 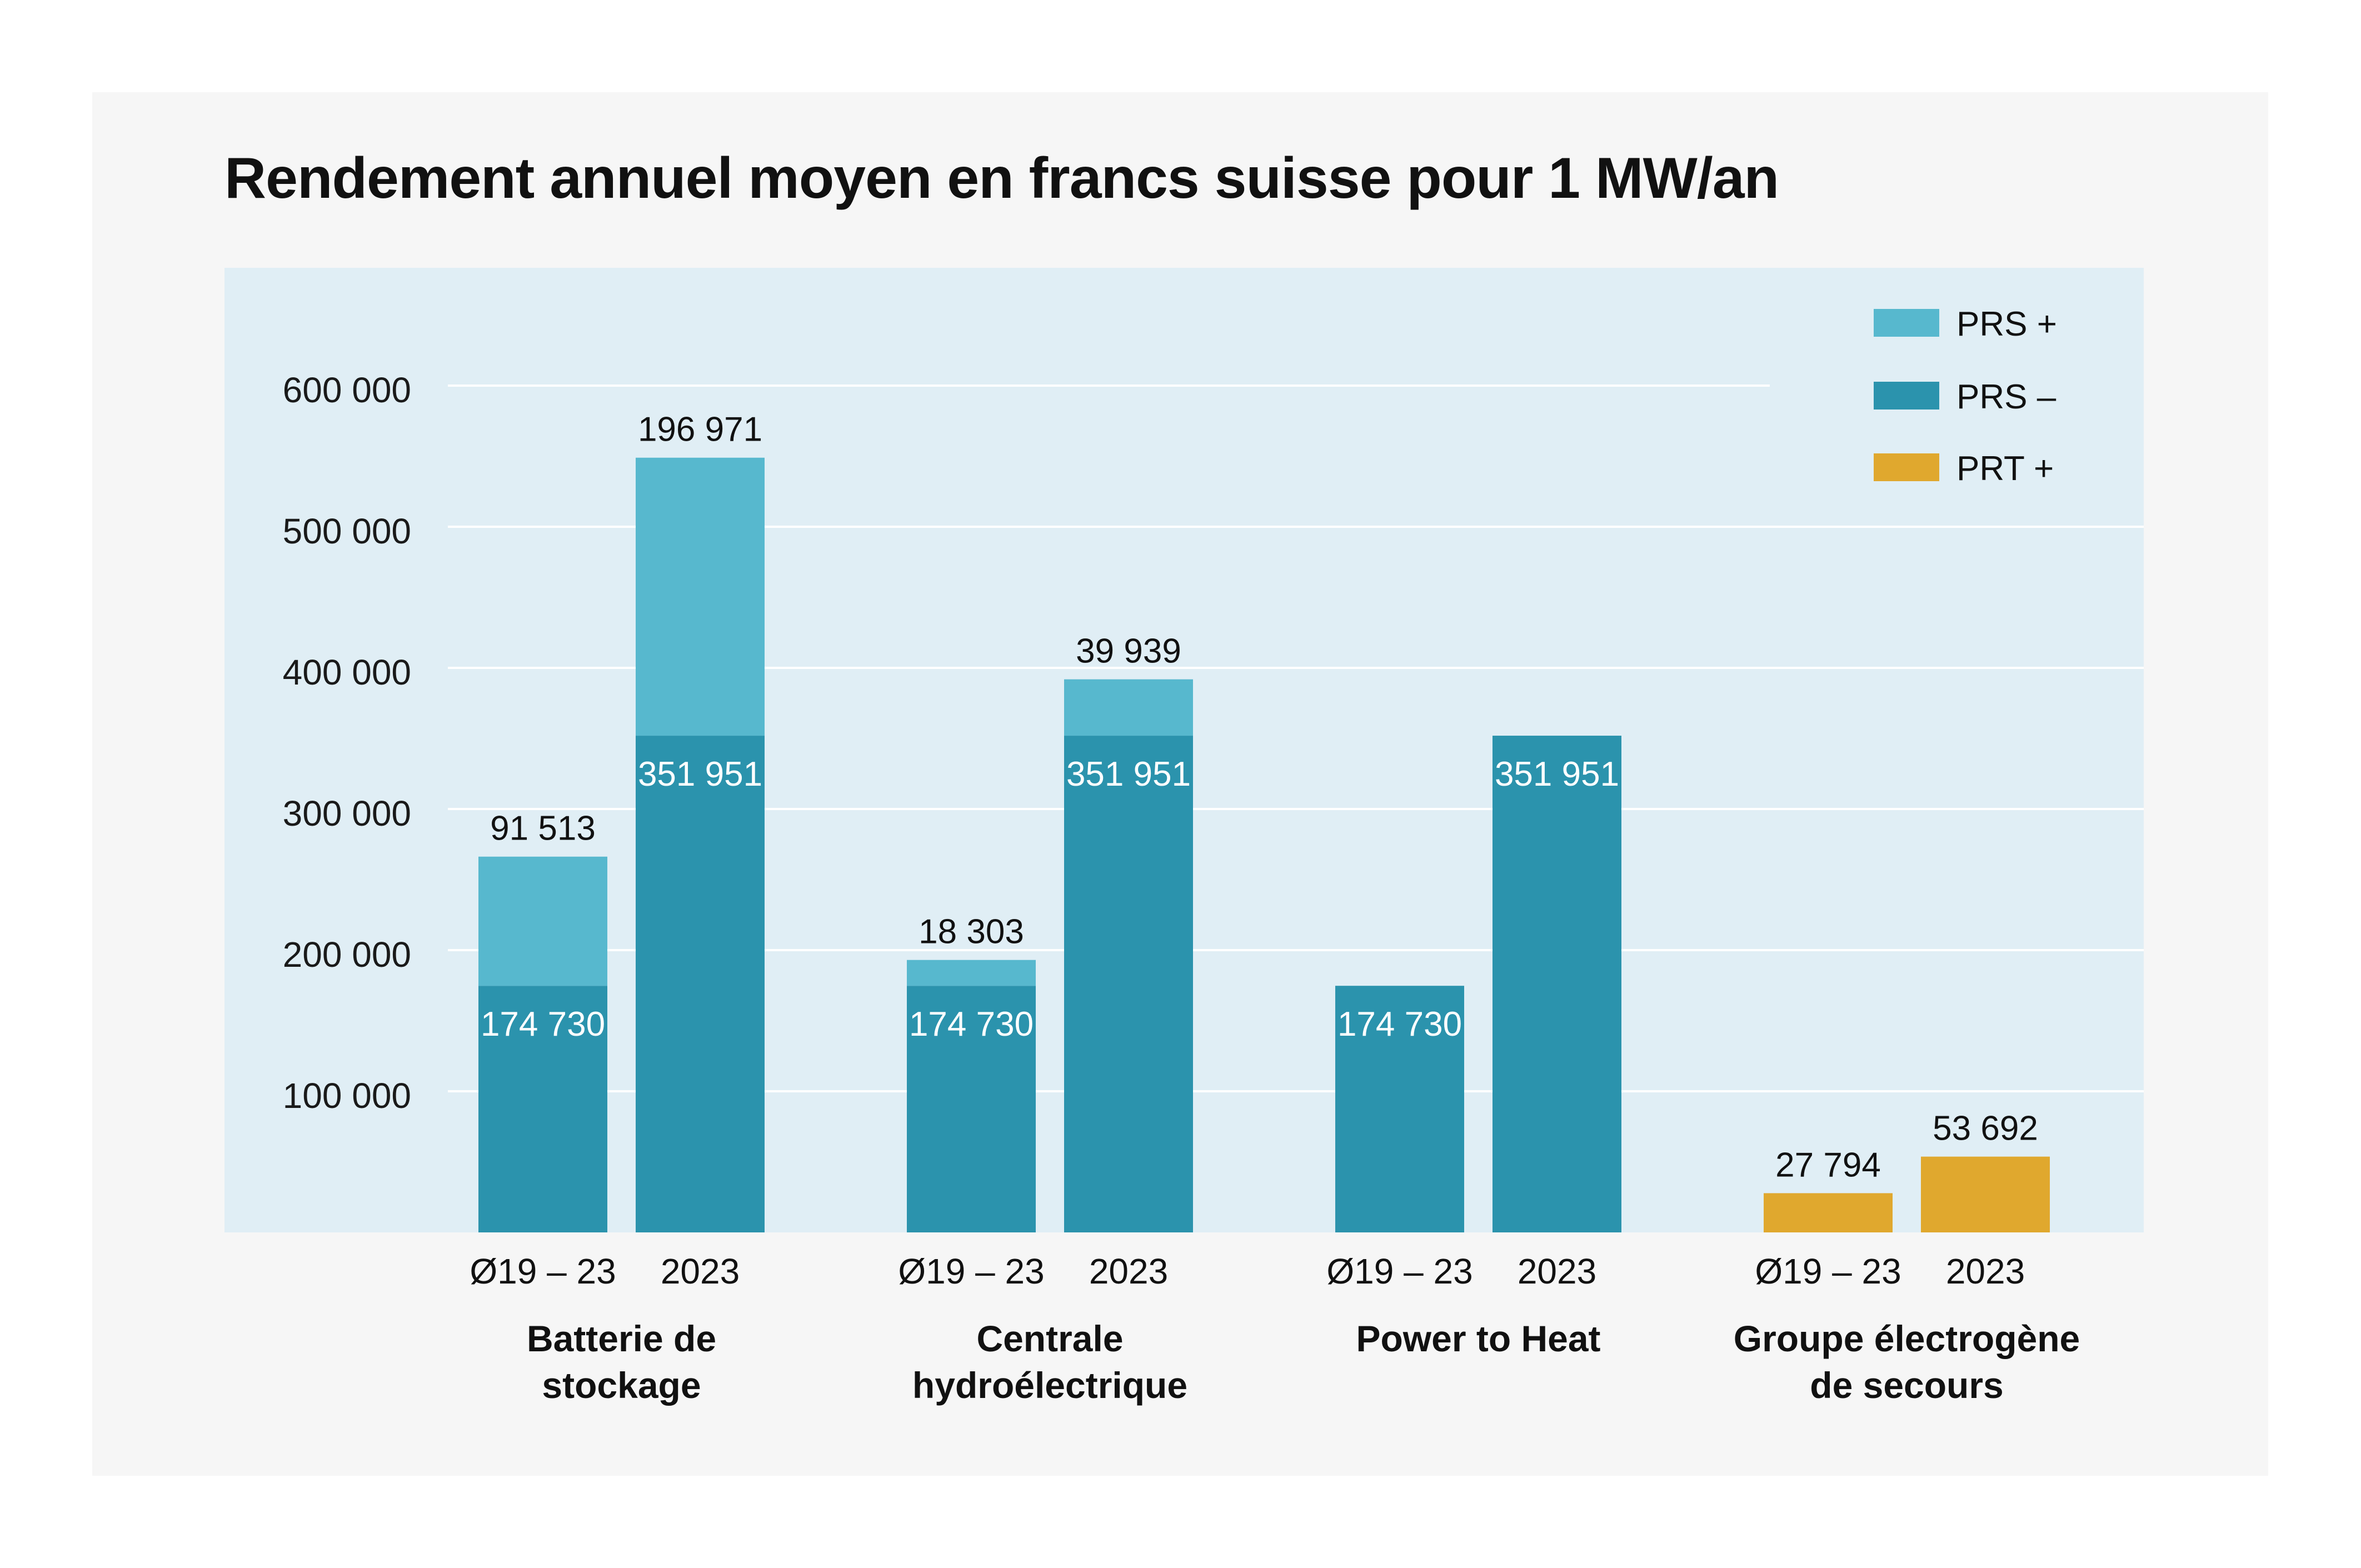 I want to click on group-label: de secours, so click(x=1907, y=1385).